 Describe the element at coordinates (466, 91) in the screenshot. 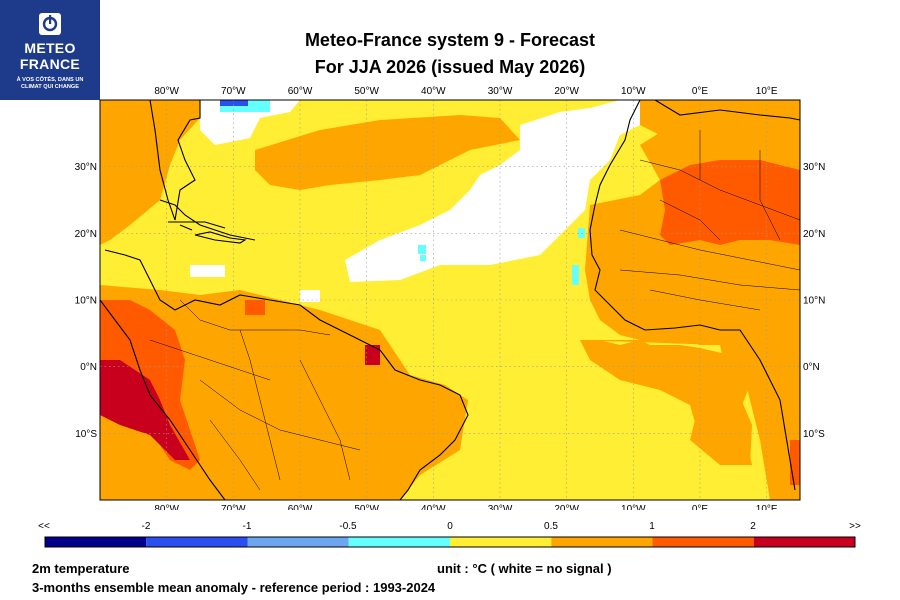

I see `lon-tick-labels-top: 80°W 70°W 60°W 50°W 40°W 30°W 20°W 10°W 0°E 10°E` at that location.